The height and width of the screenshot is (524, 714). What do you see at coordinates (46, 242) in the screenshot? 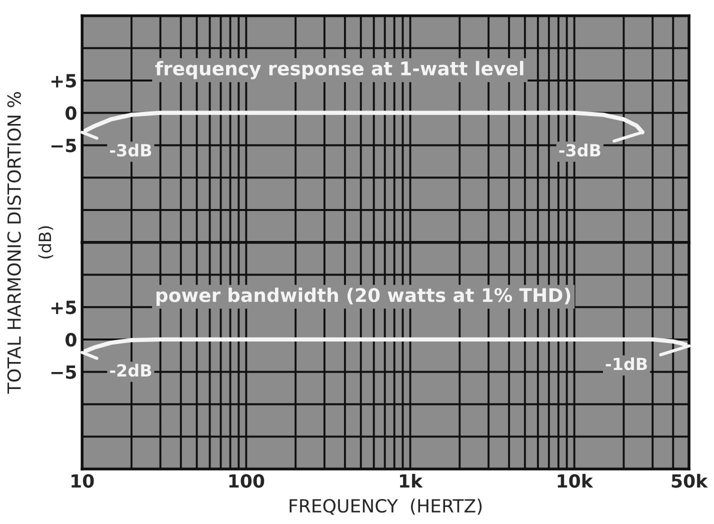
I see `y-axis-title: (dB)` at bounding box center [46, 242].